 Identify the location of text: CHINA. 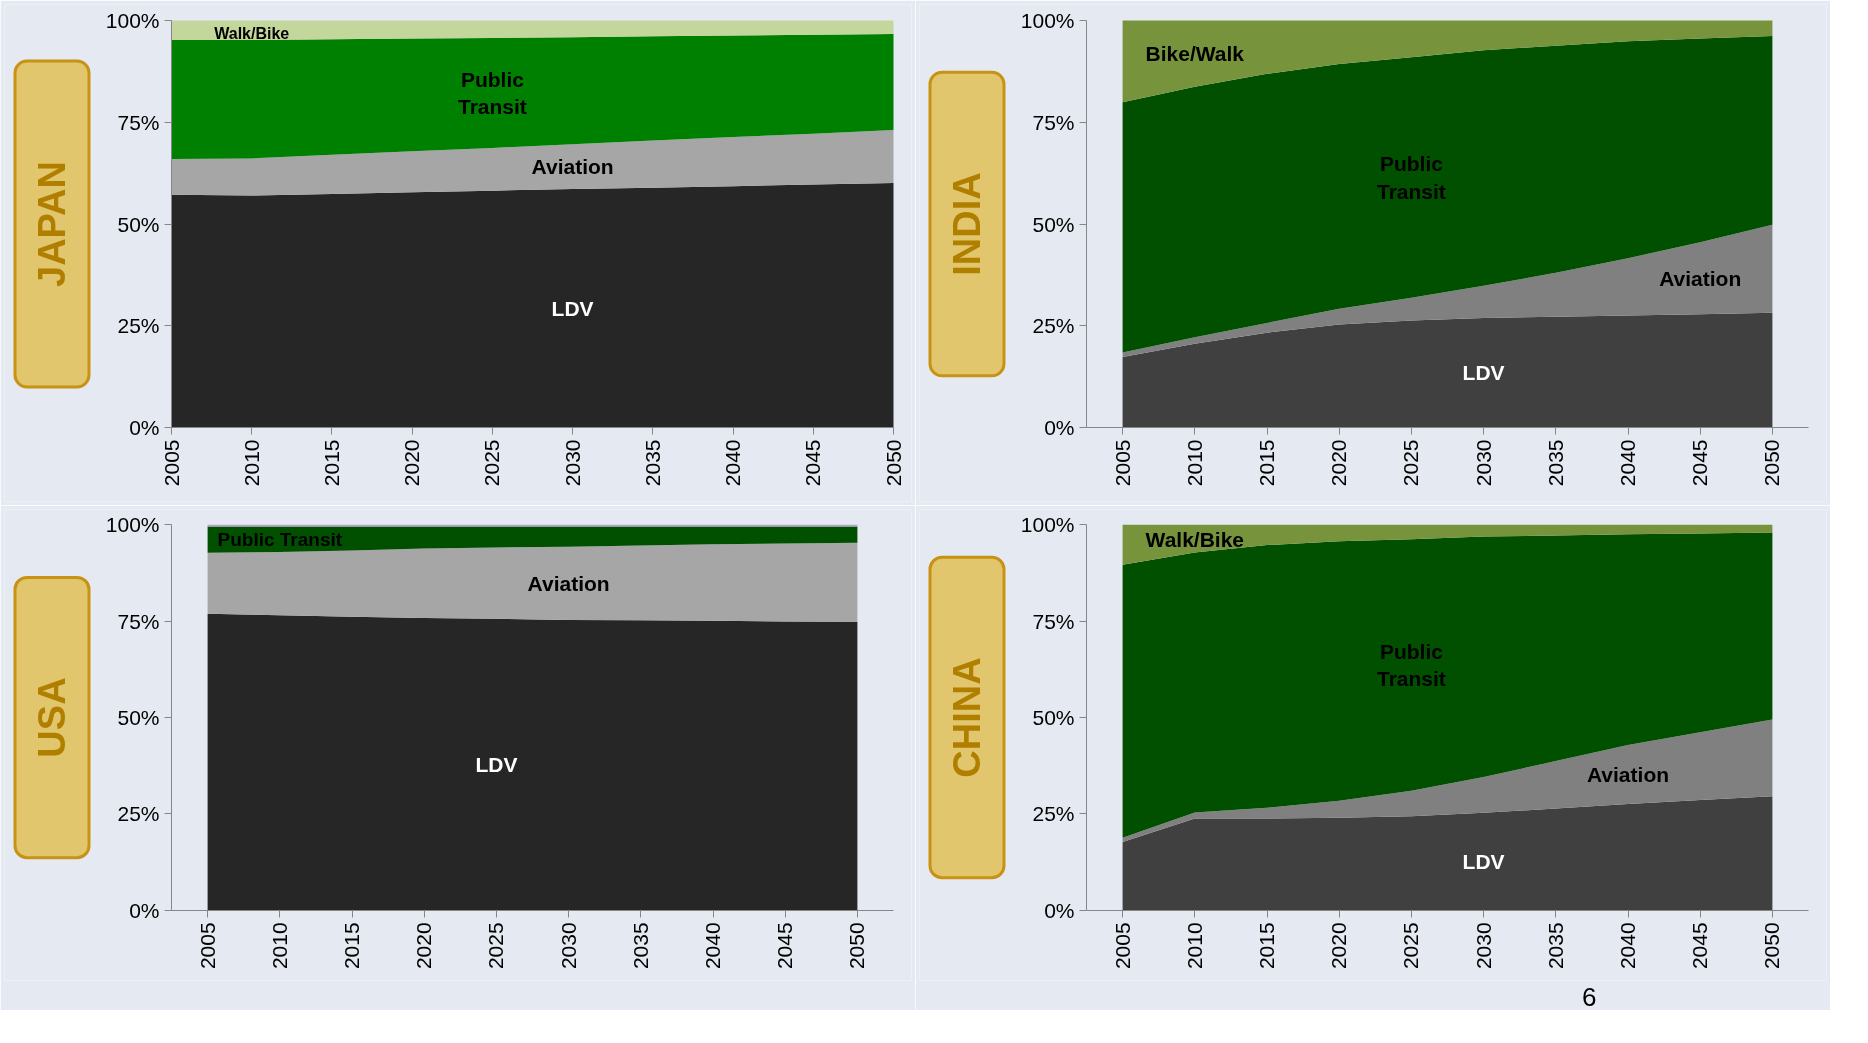
(967, 717).